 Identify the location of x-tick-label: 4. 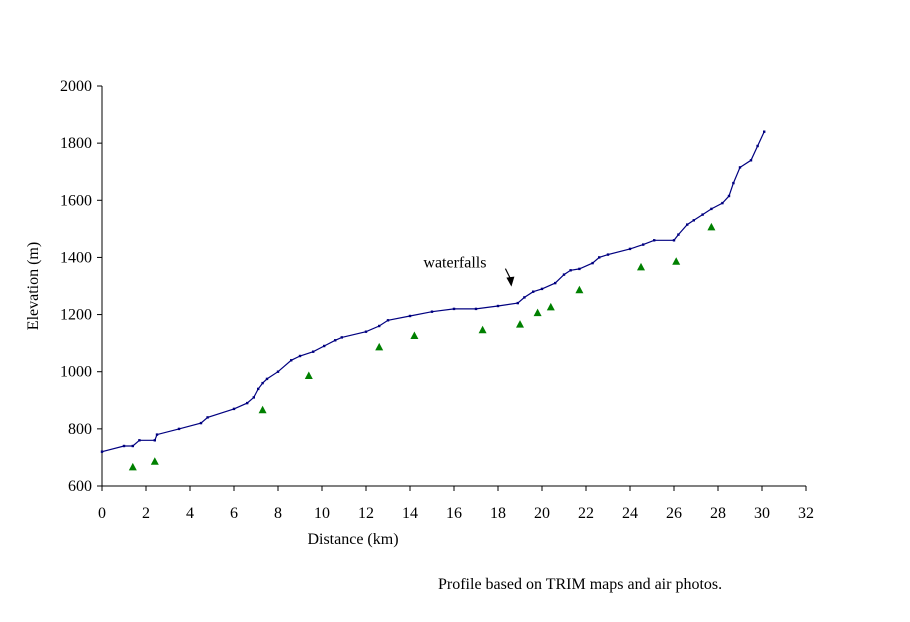
(190, 513).